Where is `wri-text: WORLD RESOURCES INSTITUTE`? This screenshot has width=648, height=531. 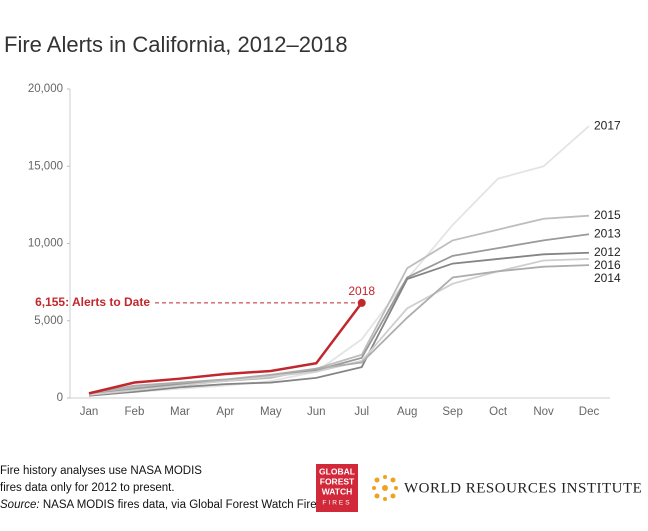 wri-text: WORLD RESOURCES INSTITUTE is located at coordinates (523, 488).